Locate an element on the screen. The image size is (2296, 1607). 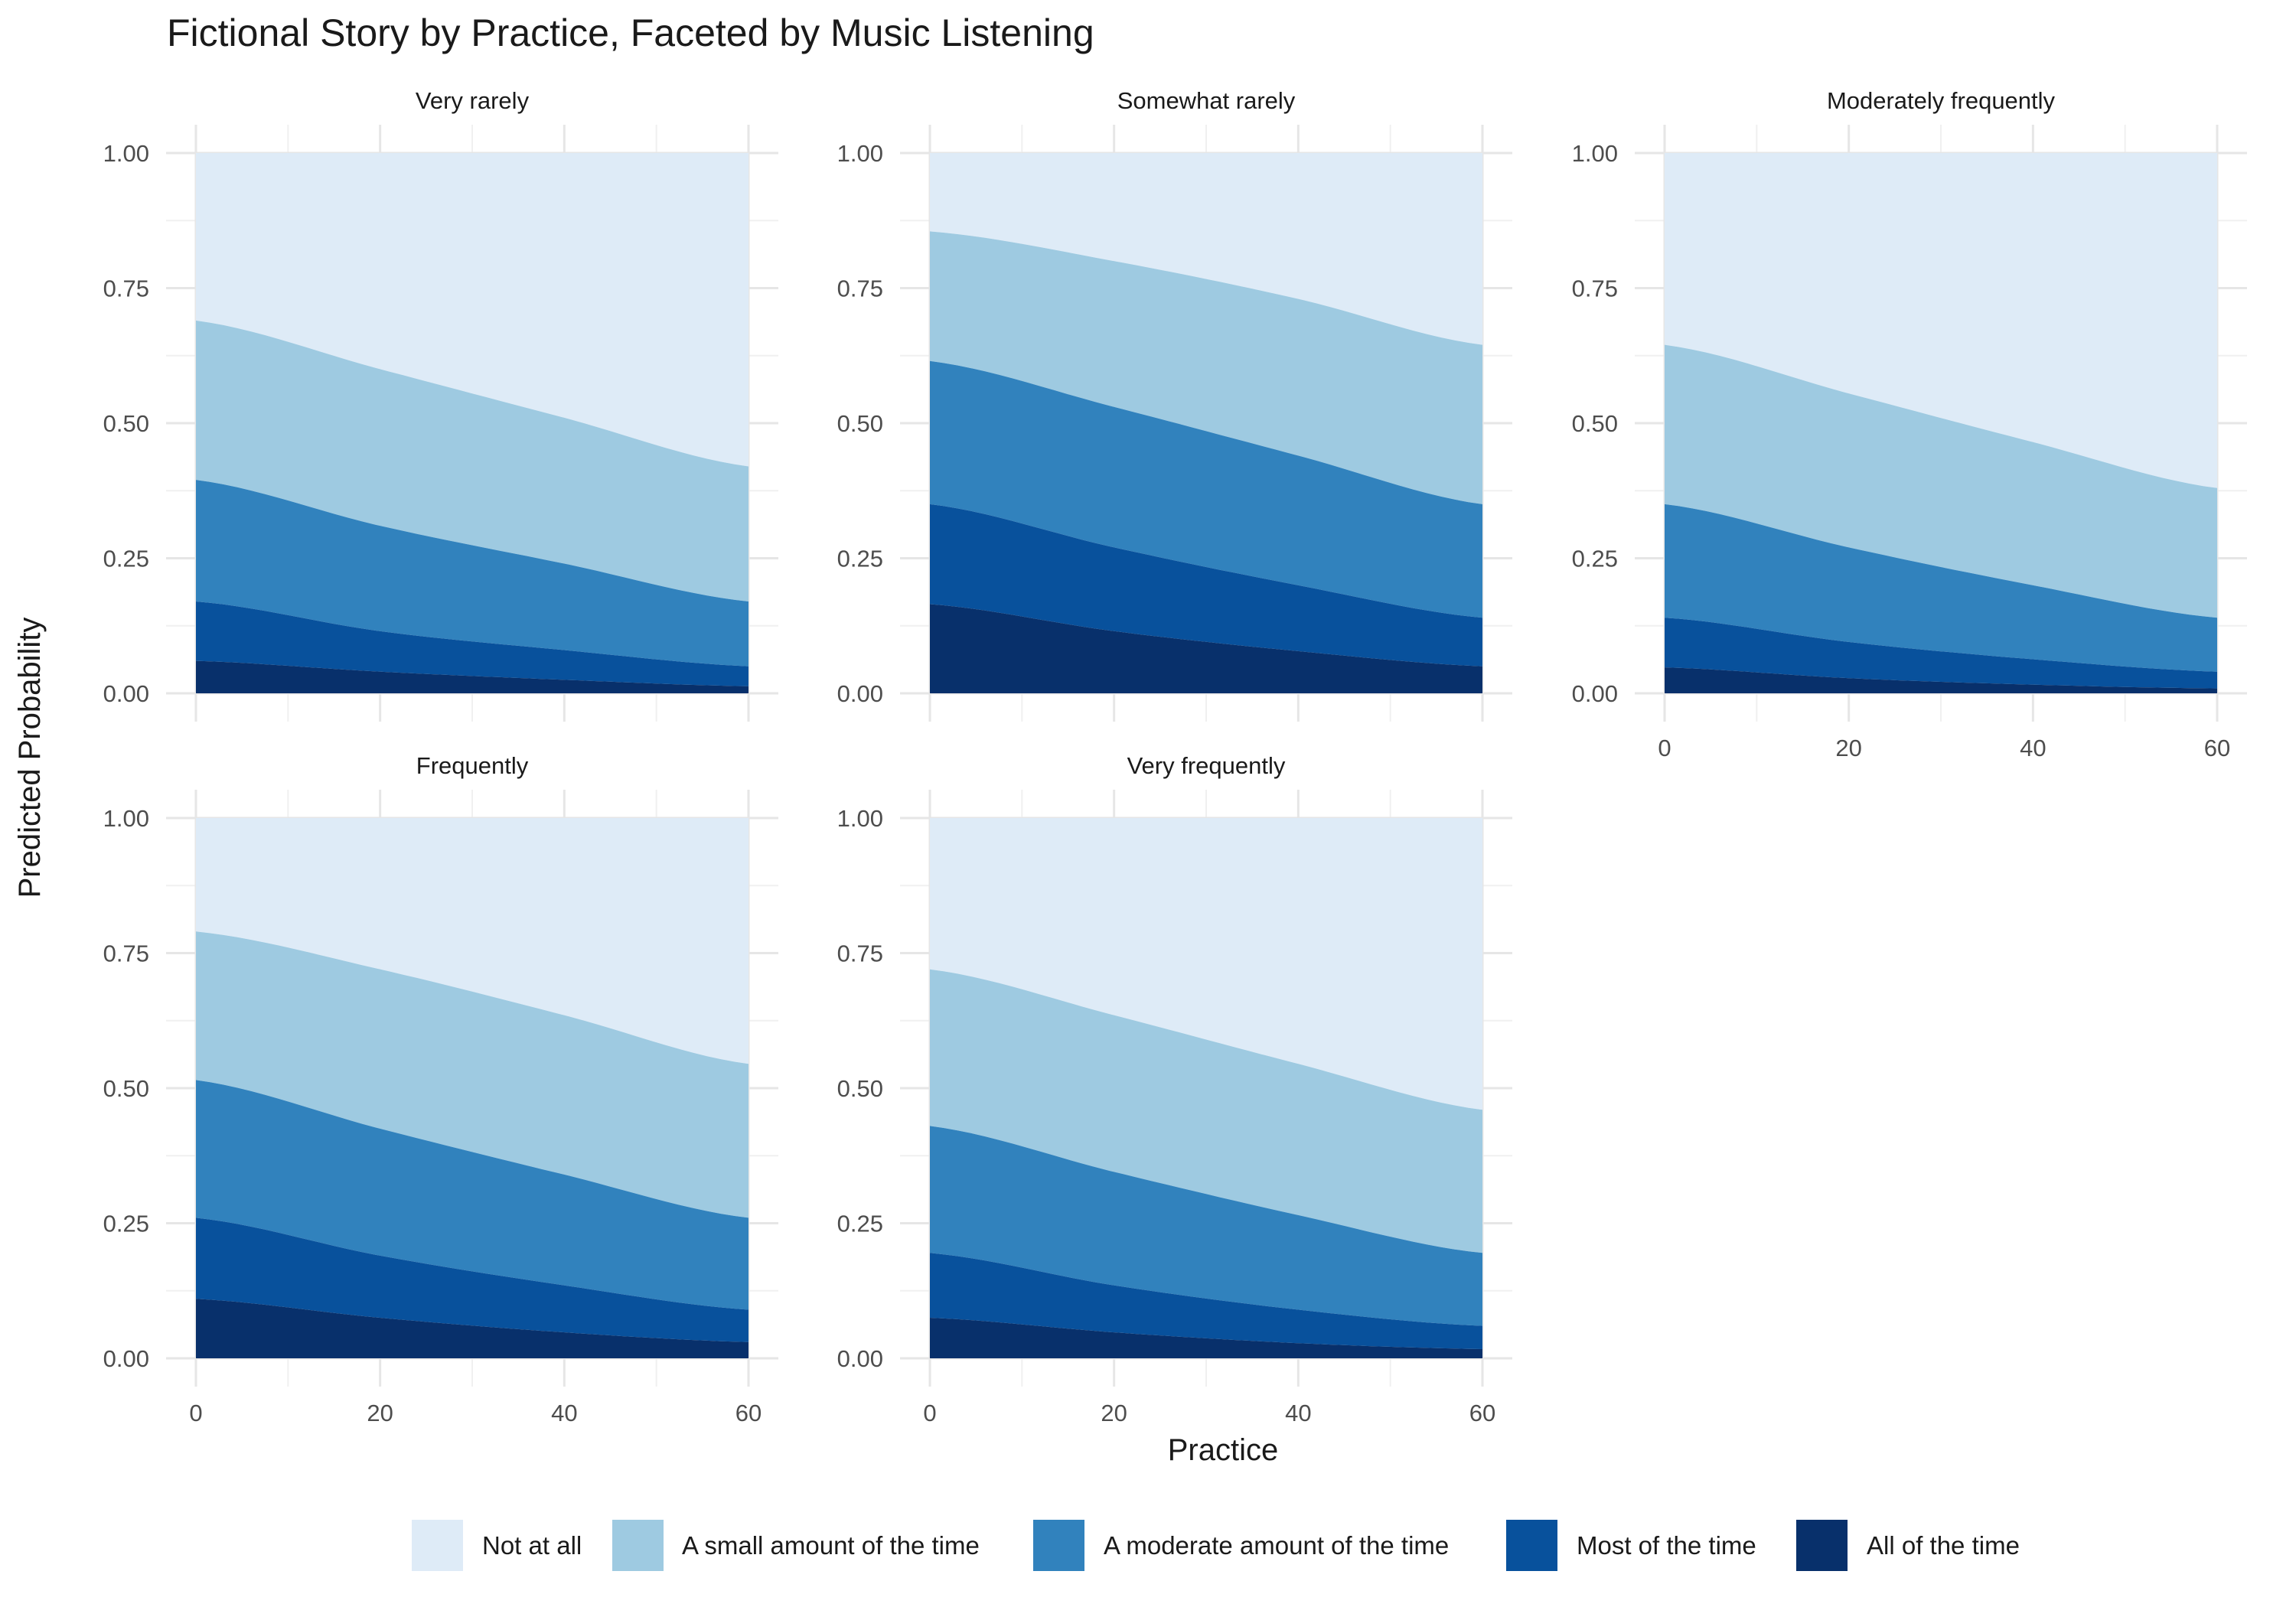
legend-item: Most of the time is located at coordinates (1631, 1545).